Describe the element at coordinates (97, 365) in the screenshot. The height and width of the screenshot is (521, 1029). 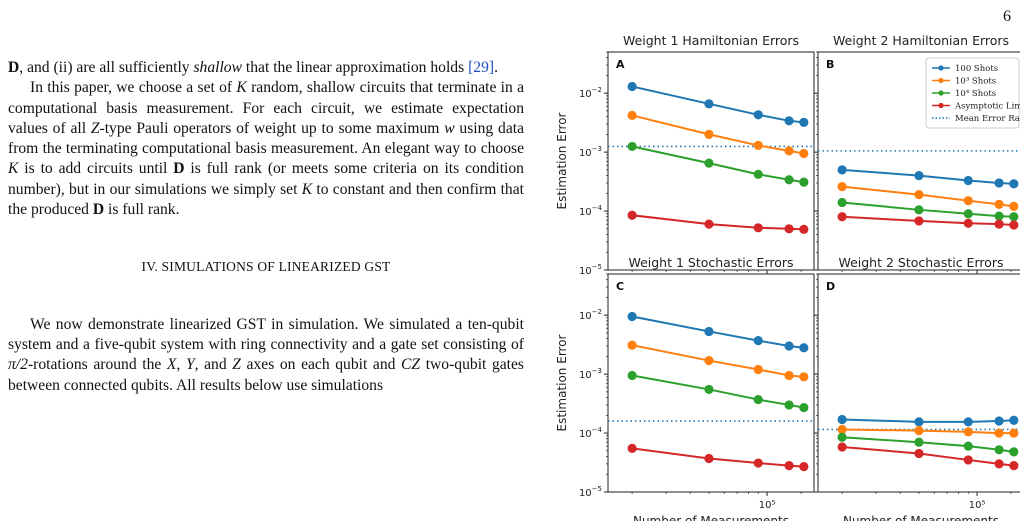
I see `text-run: -rotations around the` at that location.